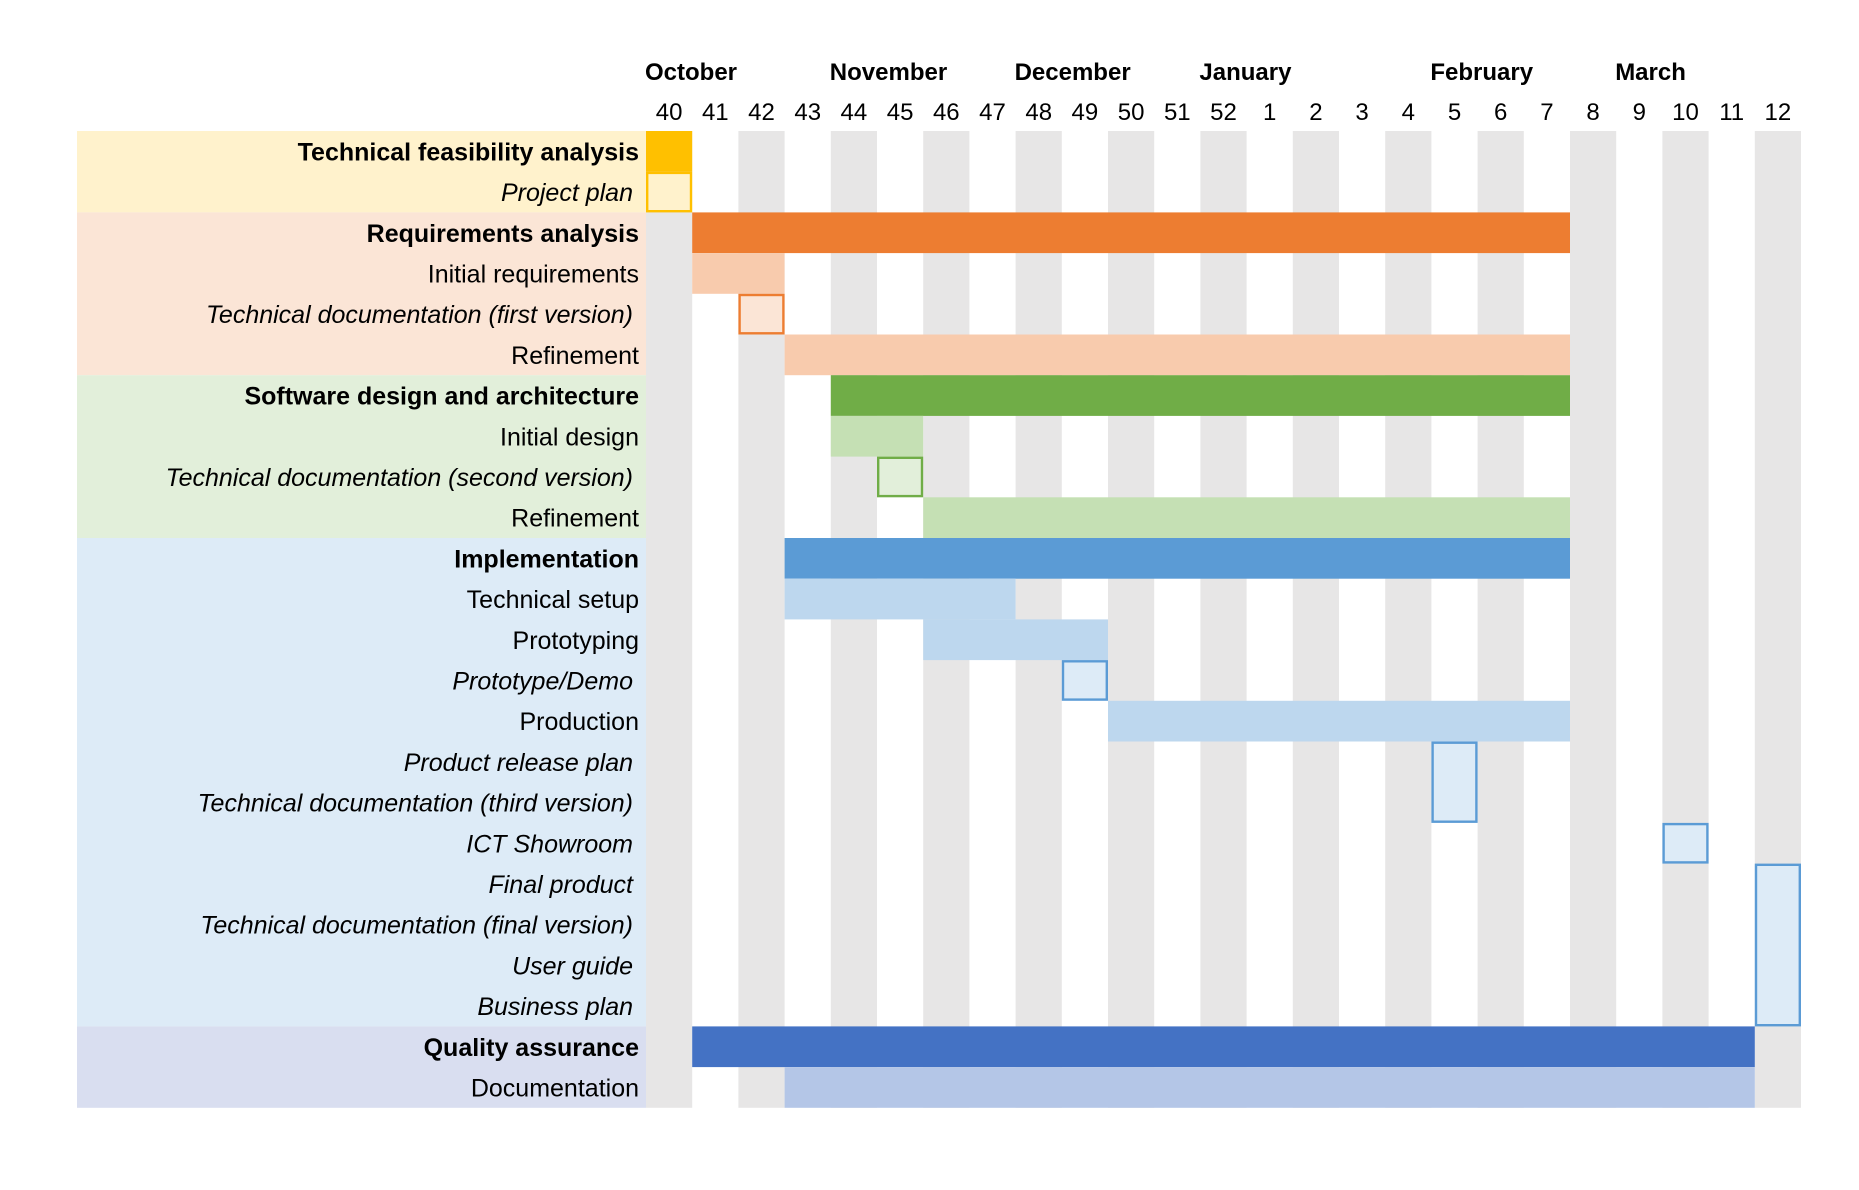 The image size is (1859, 1190). I want to click on task-label: Implementation, so click(546, 559).